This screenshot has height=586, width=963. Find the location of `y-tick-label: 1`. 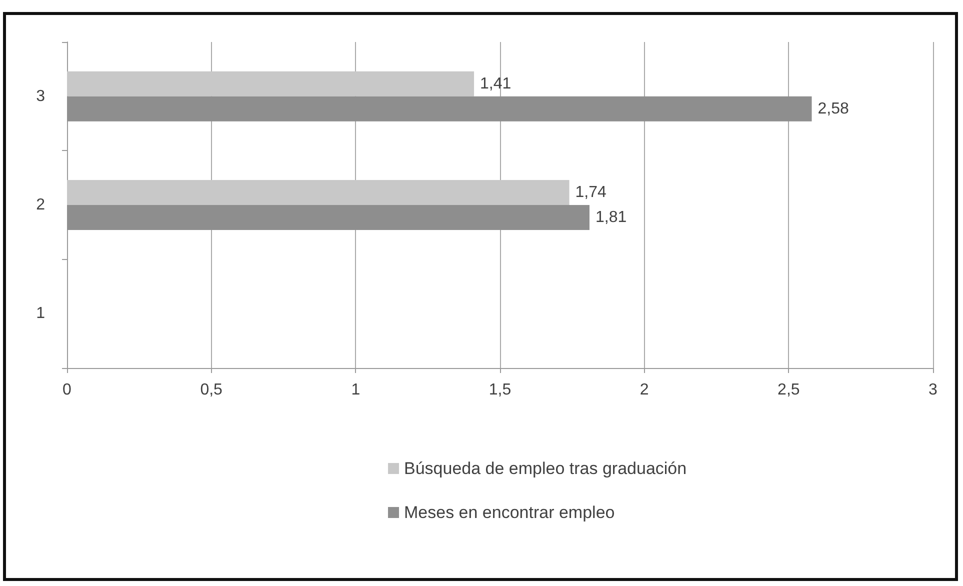

y-tick-label: 1 is located at coordinates (41, 313).